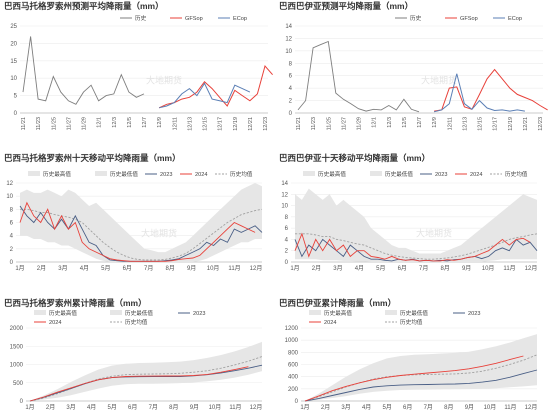 The width and height of the screenshot is (550, 414). What do you see at coordinates (160, 122) in the screenshot?
I see `x-tick-label: 12/9` at bounding box center [160, 122].